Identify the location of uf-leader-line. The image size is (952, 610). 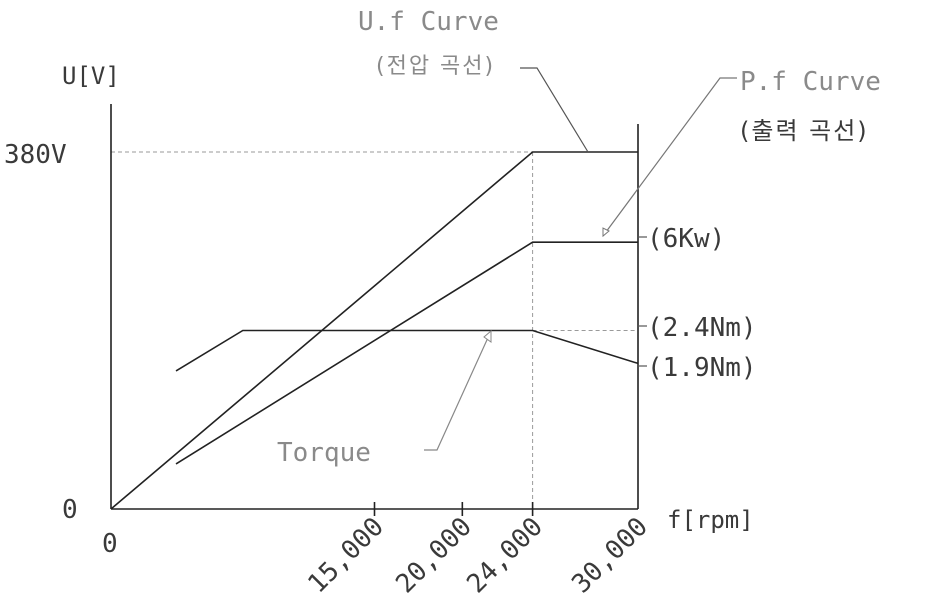
(554, 110).